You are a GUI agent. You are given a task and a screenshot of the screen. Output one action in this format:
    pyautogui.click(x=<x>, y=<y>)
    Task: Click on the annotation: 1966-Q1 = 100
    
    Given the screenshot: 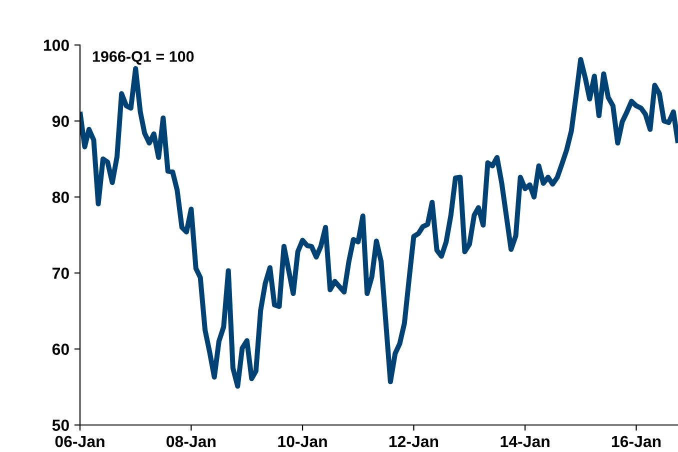 What is the action you would take?
    pyautogui.click(x=143, y=58)
    